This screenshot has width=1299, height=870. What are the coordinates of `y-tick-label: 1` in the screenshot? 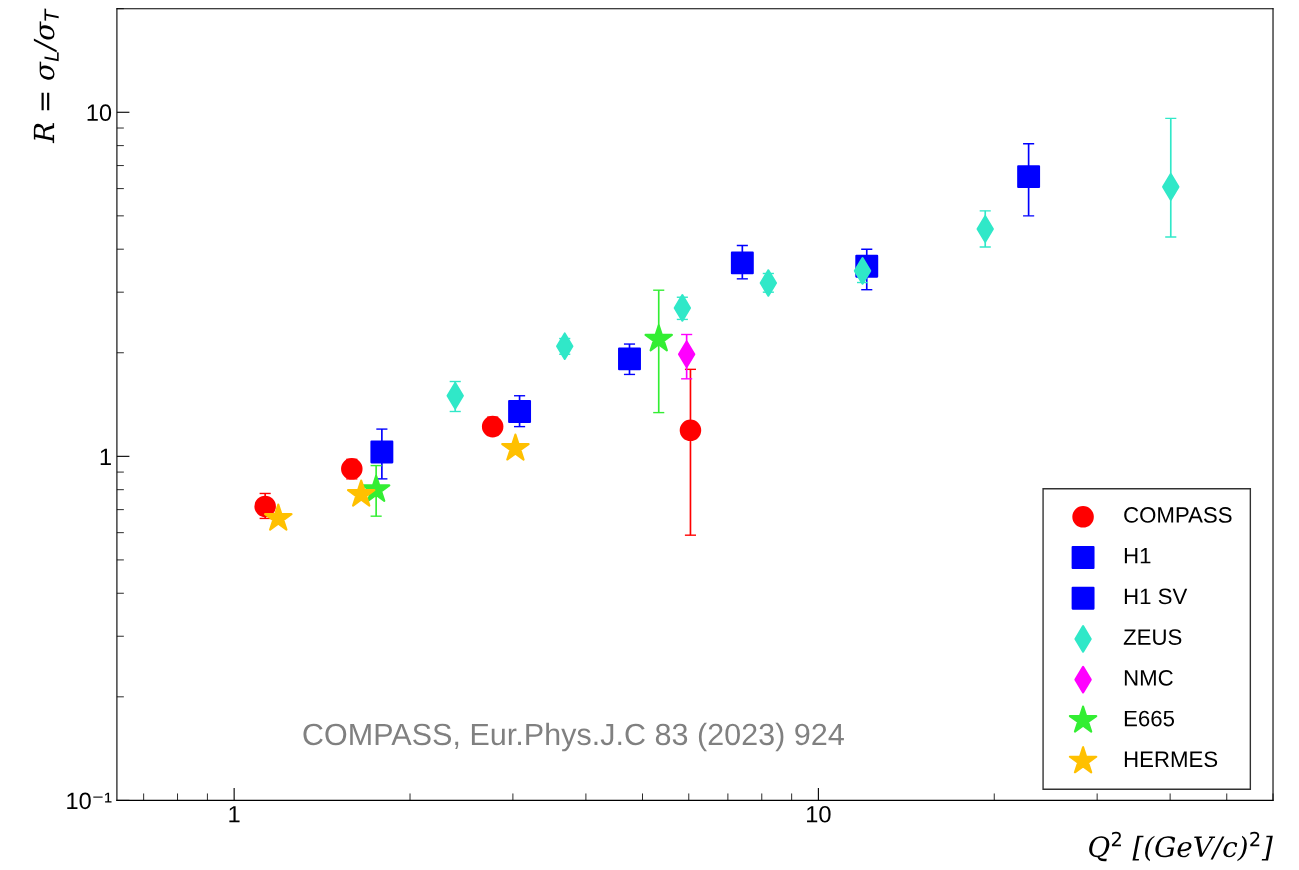 It's located at (105, 456).